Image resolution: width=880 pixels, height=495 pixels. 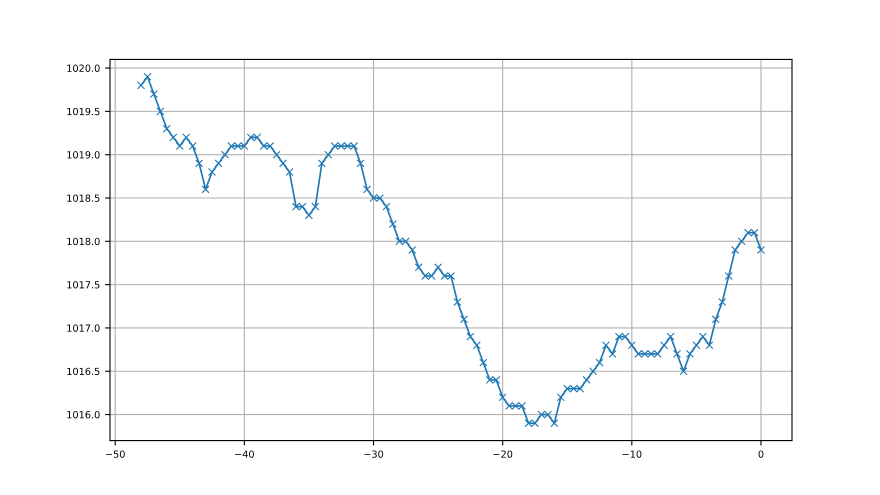 I want to click on x-tick-label: −30, so click(x=374, y=454).